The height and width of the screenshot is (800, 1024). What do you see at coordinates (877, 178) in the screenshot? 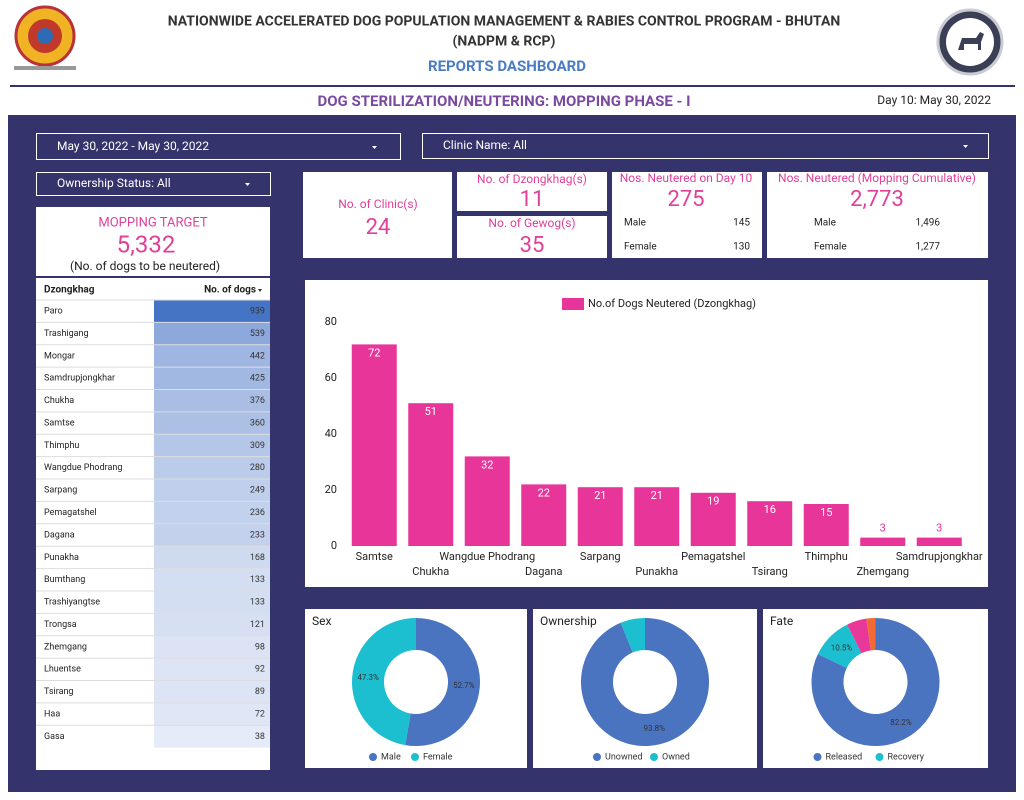
I see `kpi-title: Nos. Neutered (Mopping Cumulative)` at bounding box center [877, 178].